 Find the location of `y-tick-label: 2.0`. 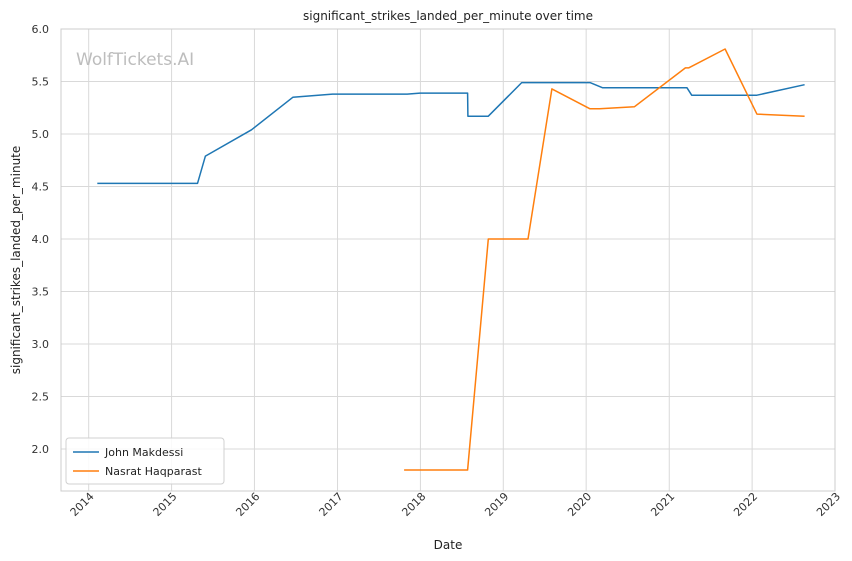

y-tick-label: 2.0 is located at coordinates (41, 449).